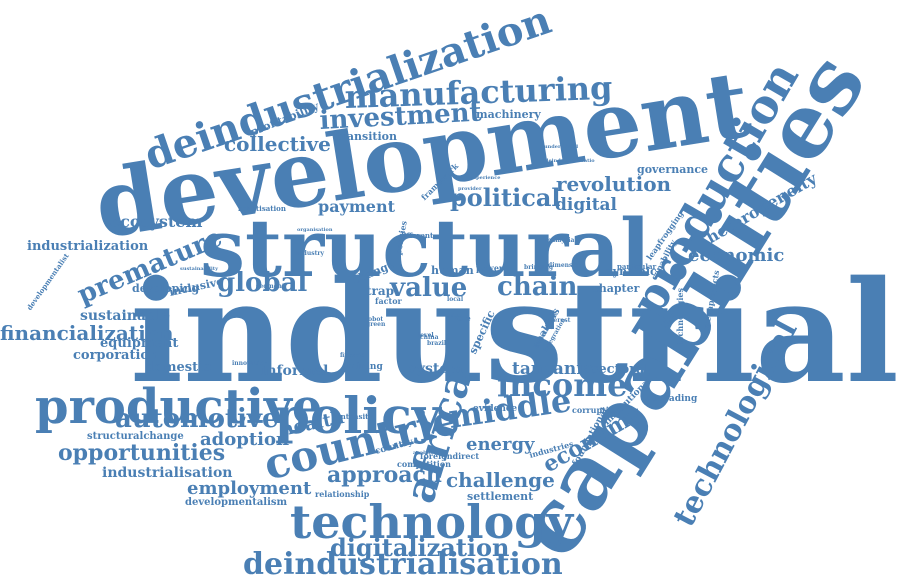 The image size is (900, 581). What do you see at coordinates (236, 503) in the screenshot?
I see `word: developmentalism` at bounding box center [236, 503].